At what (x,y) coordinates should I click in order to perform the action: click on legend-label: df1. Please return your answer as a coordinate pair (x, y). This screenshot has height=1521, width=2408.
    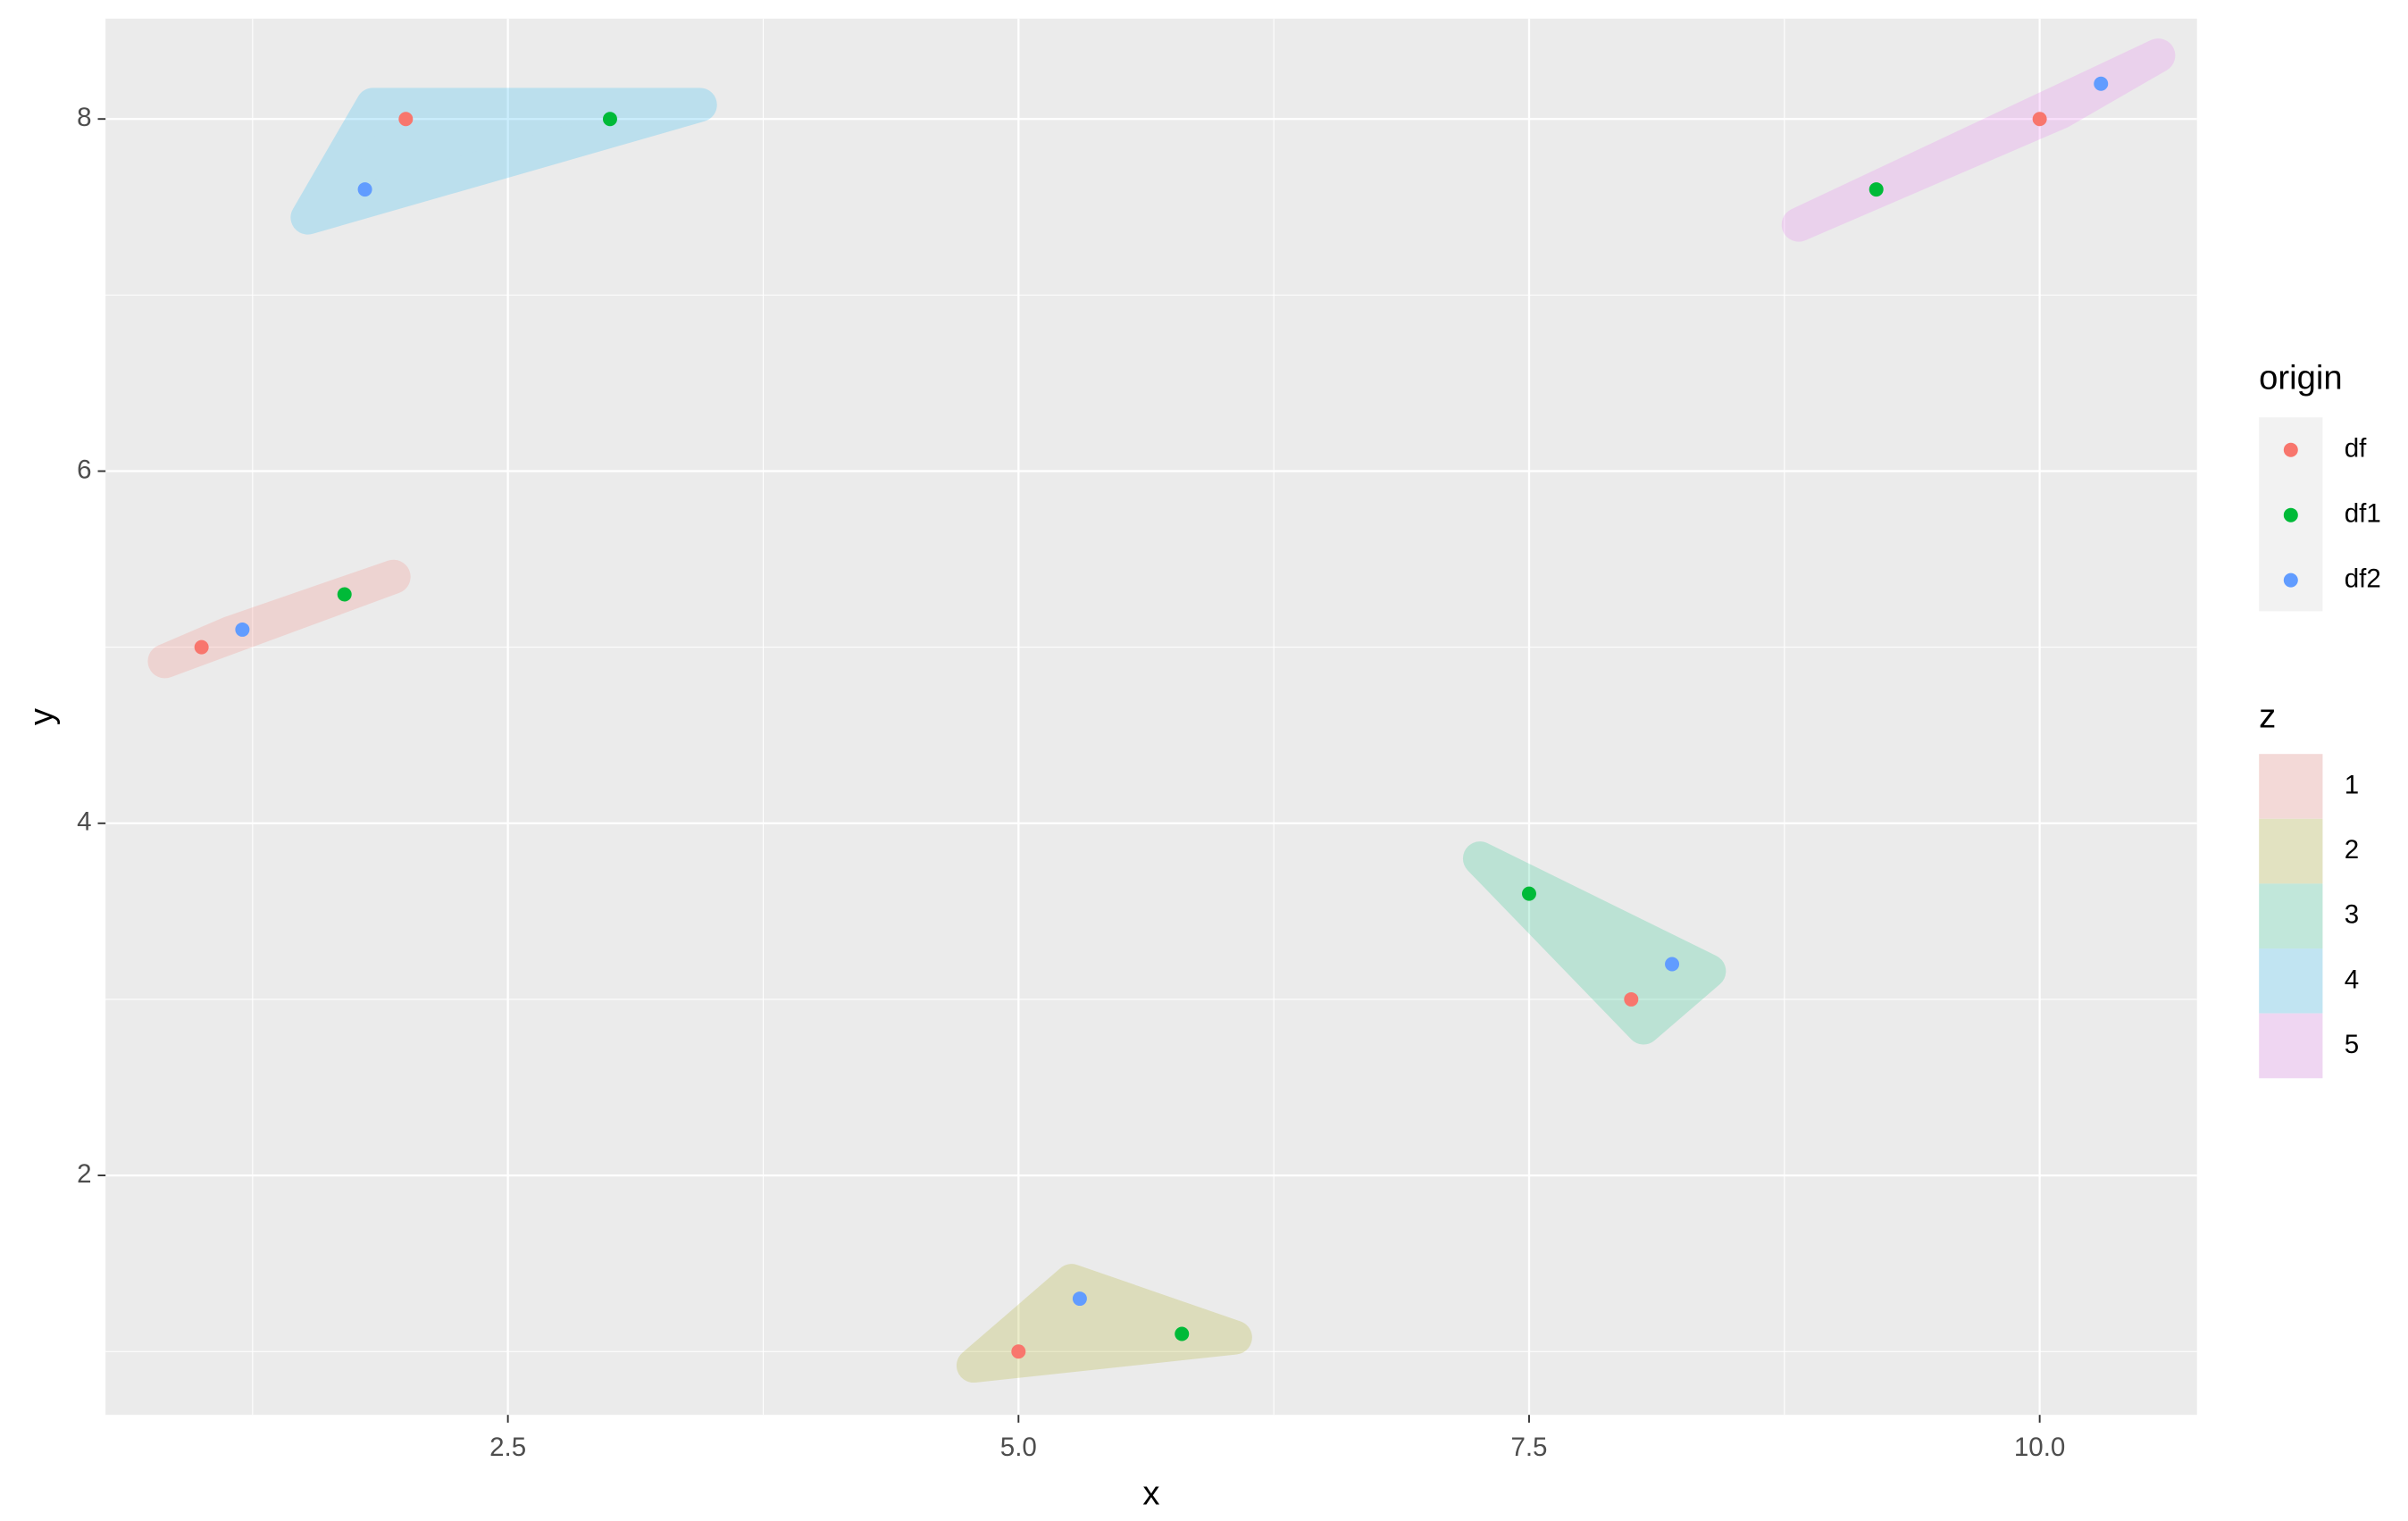
    Looking at the image, I should click on (2363, 513).